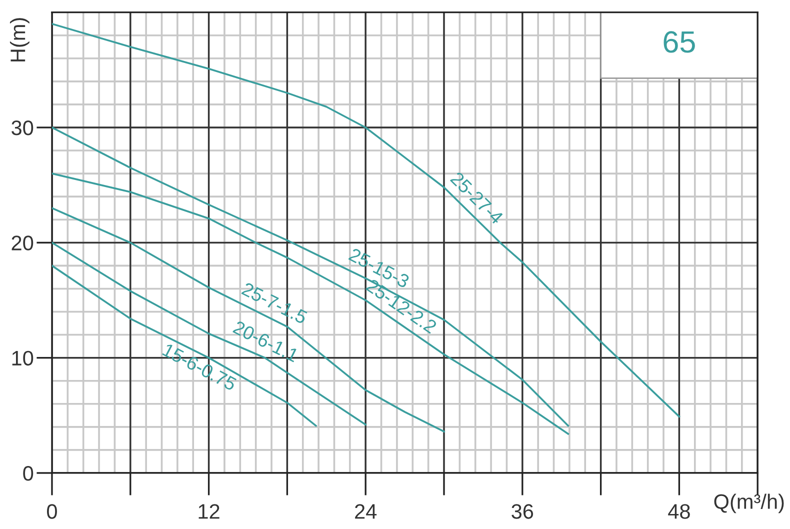 This screenshot has width=790, height=529. I want to click on x-axis-title: Q(m³/h), so click(749, 504).